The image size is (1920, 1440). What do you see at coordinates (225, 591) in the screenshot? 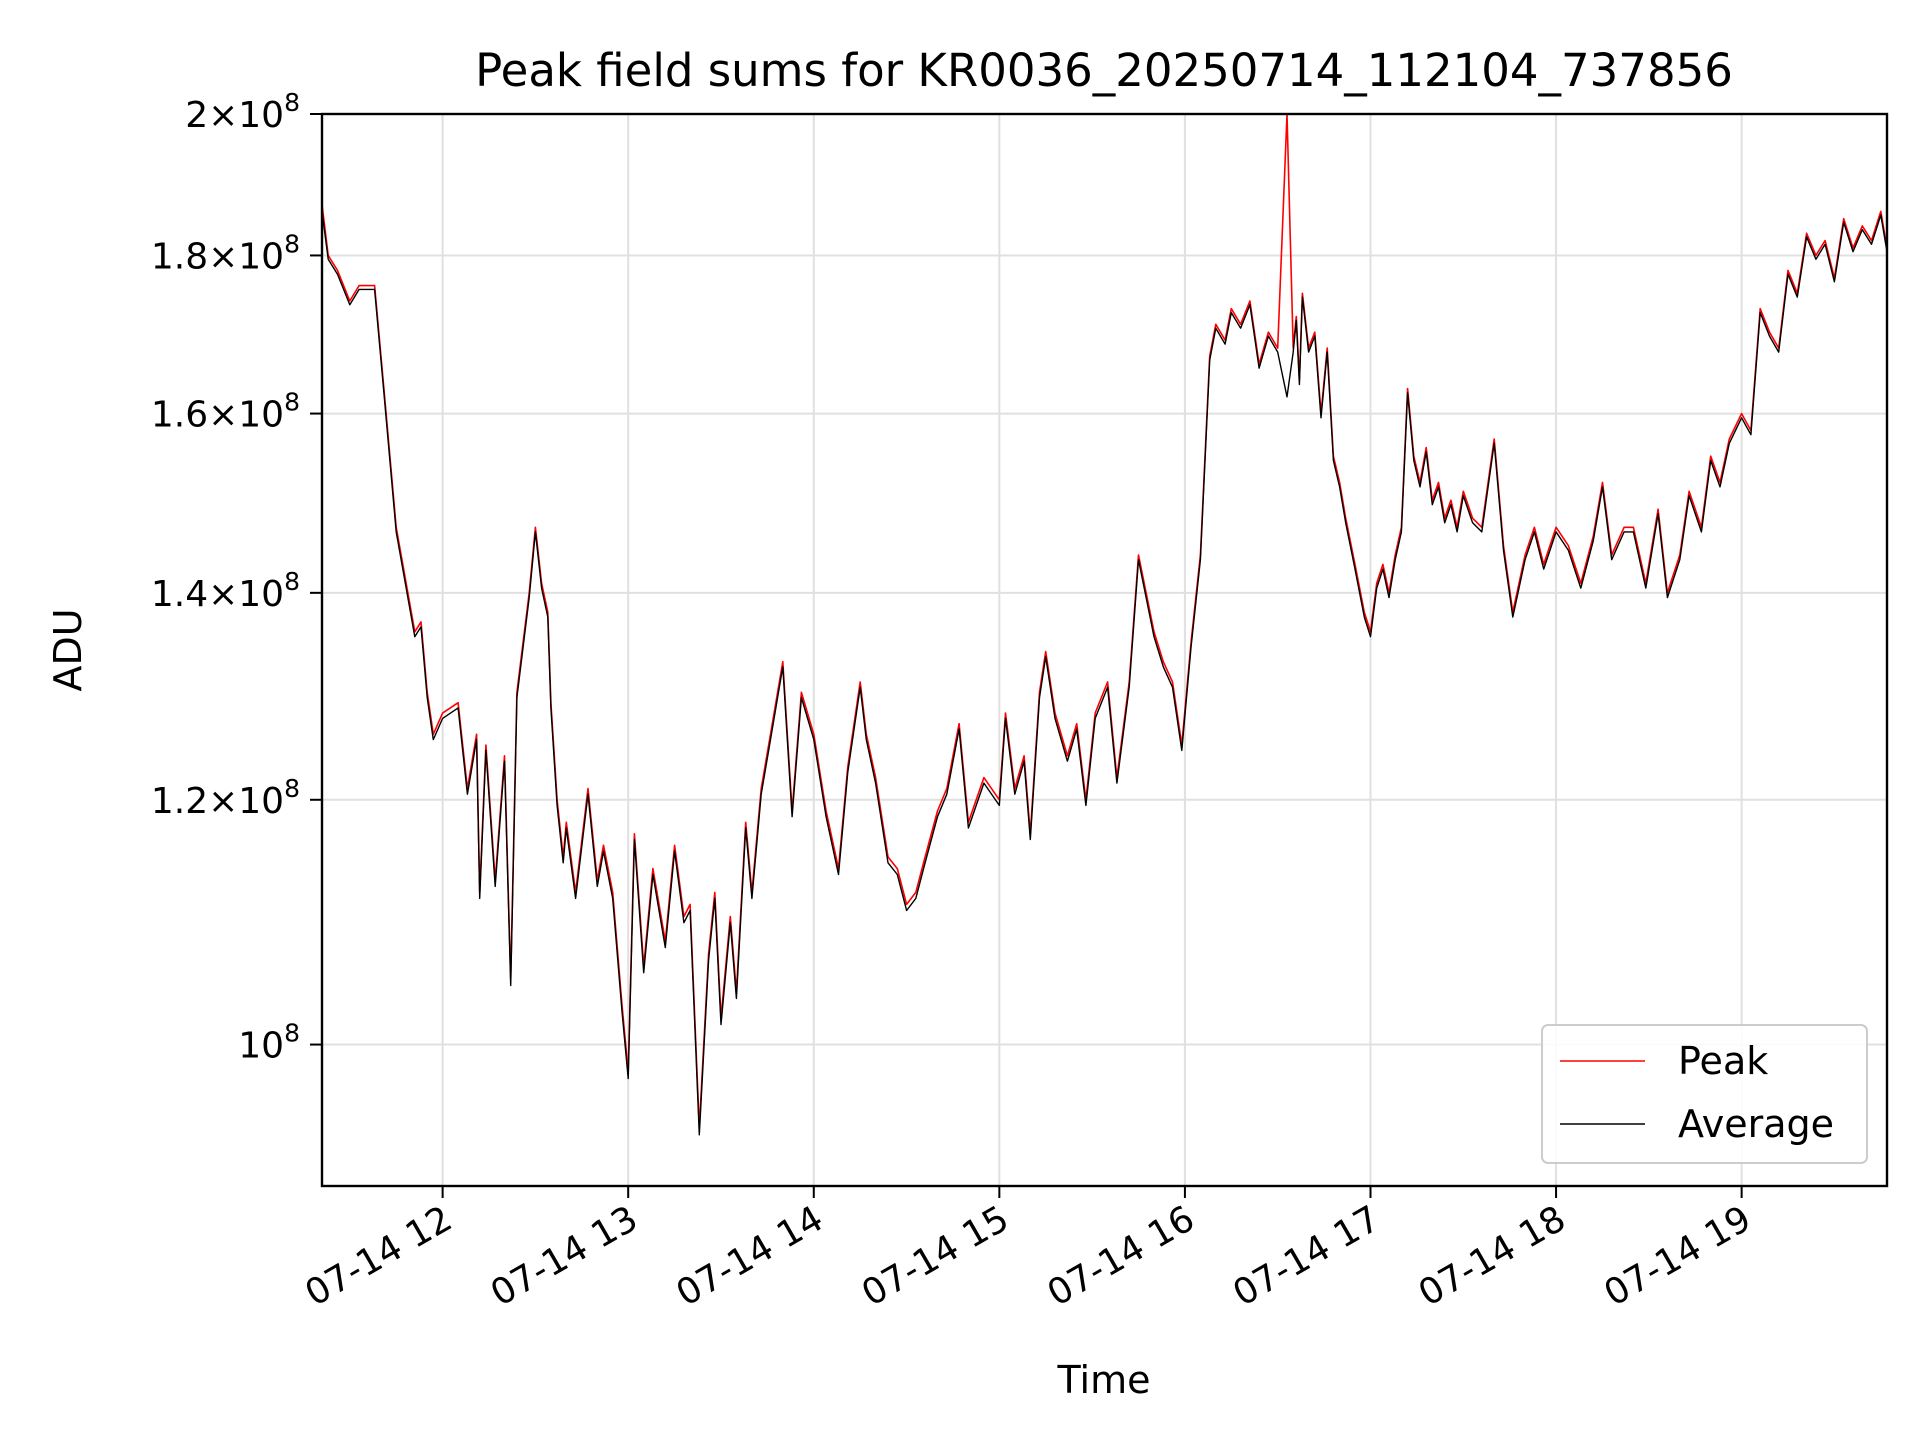
I see `y-tick-label: 1.4×108` at bounding box center [225, 591].